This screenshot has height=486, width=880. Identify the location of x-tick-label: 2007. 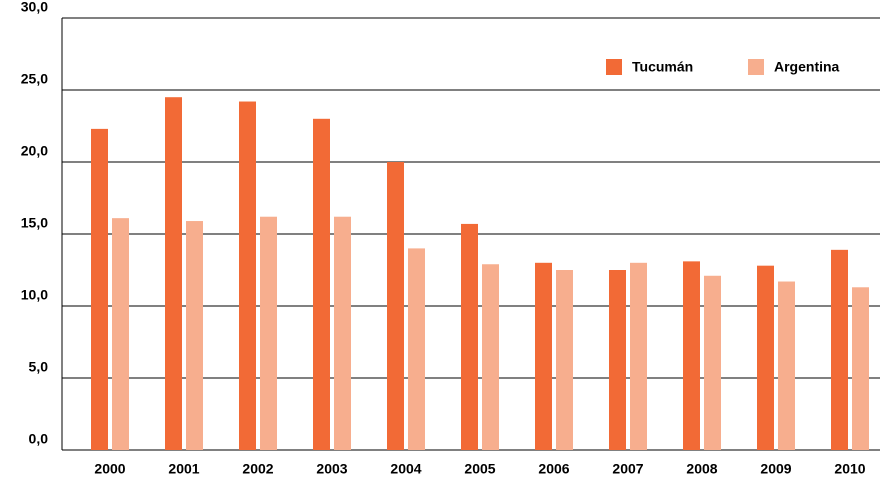
(627, 469).